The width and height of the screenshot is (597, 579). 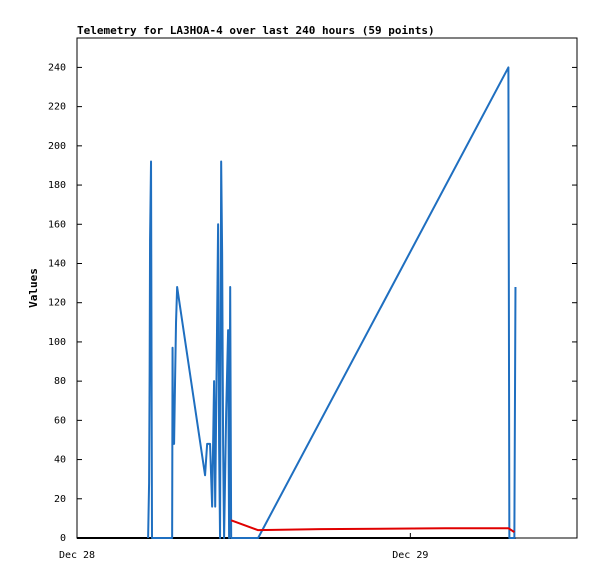 I want to click on x-tick-label: Dec 29, so click(x=410, y=555).